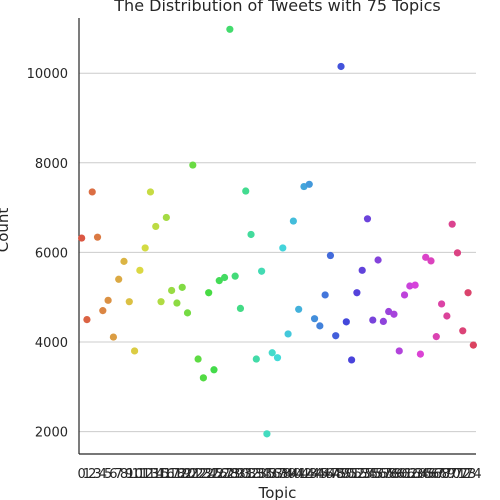 The height and width of the screenshot is (500, 500). I want to click on x-tick-label: 14, so click(155, 474).